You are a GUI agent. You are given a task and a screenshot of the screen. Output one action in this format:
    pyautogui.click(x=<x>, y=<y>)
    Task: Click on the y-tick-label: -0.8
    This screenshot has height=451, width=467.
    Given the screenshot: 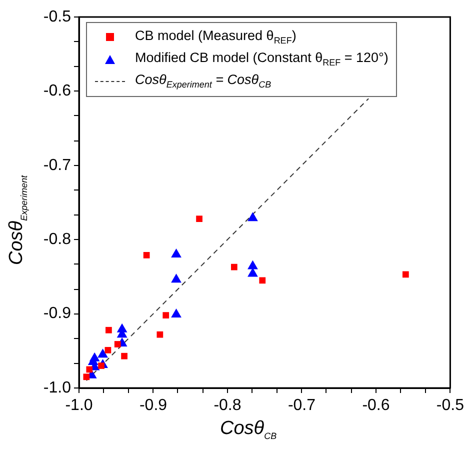 What is the action you would take?
    pyautogui.click(x=57, y=239)
    